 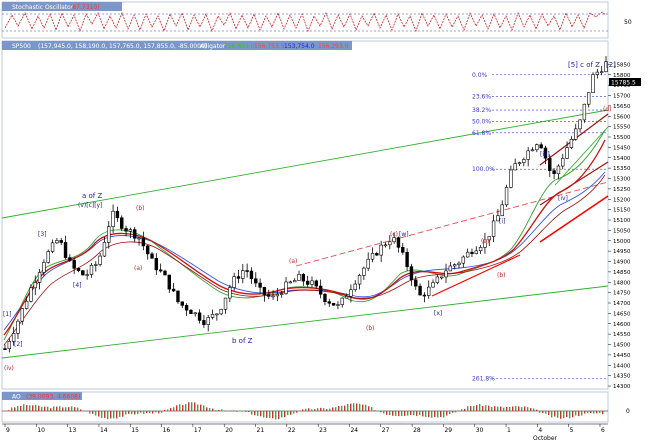 What do you see at coordinates (85, 7) in the screenshot?
I see `stochastic-value: (87.7310)` at bounding box center [85, 7].